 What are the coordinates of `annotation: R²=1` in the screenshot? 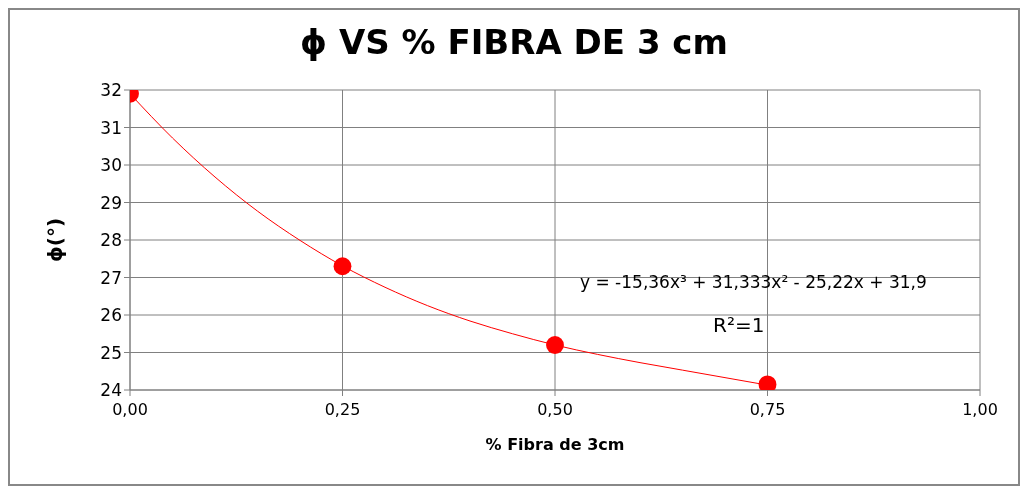 It's located at (739, 325).